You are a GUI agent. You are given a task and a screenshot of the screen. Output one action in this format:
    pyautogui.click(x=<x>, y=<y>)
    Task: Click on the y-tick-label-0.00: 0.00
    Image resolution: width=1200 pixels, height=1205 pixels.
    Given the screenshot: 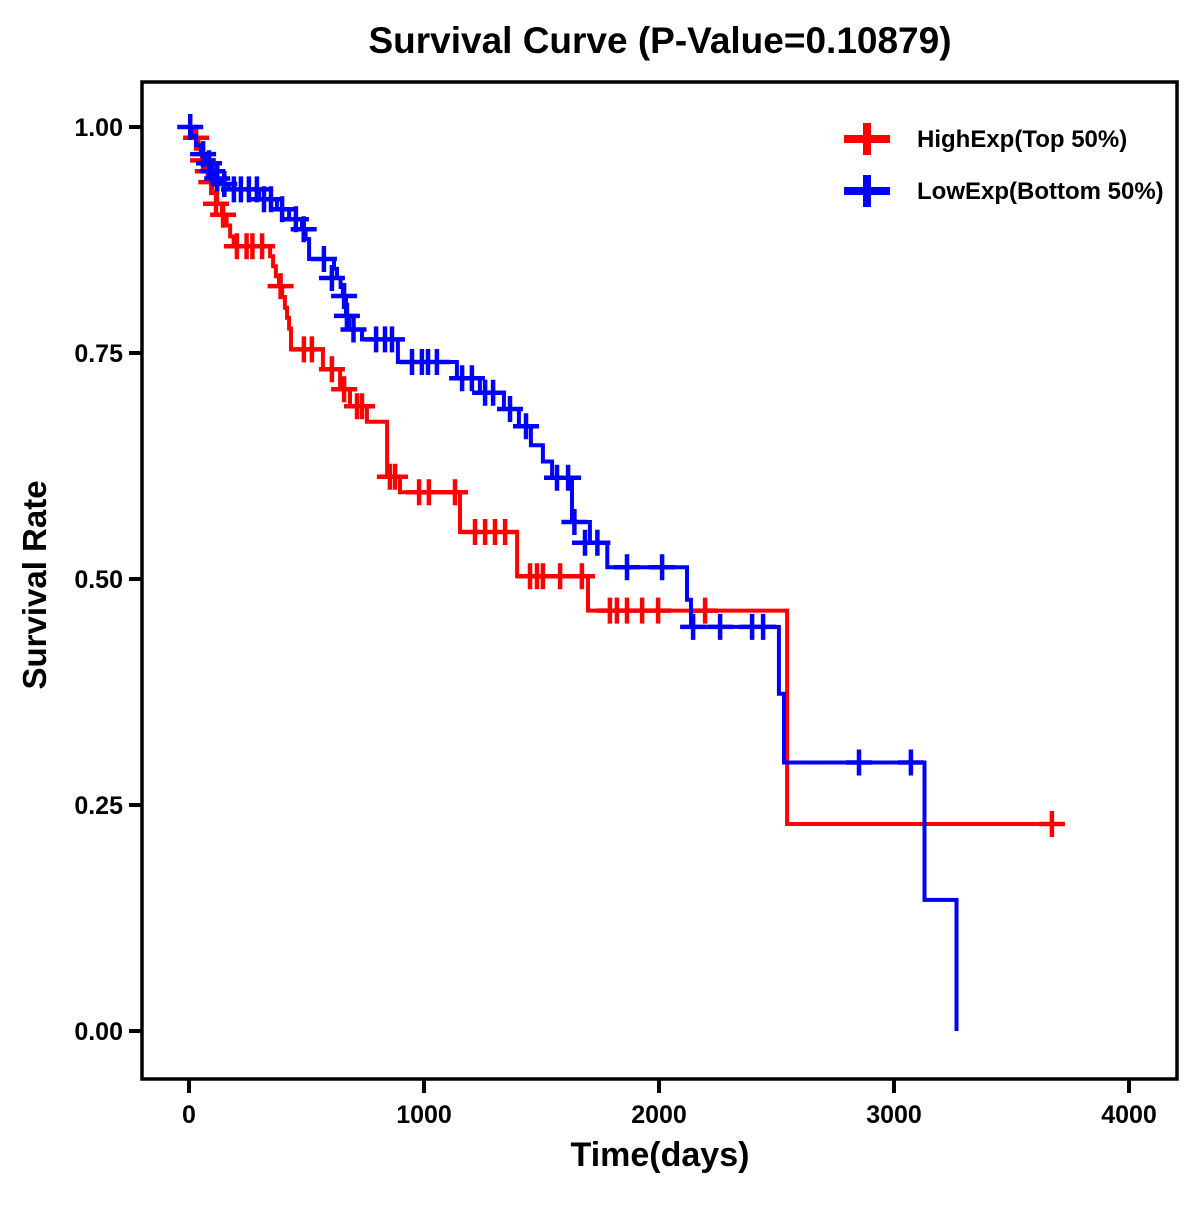 What is the action you would take?
    pyautogui.click(x=98, y=1032)
    